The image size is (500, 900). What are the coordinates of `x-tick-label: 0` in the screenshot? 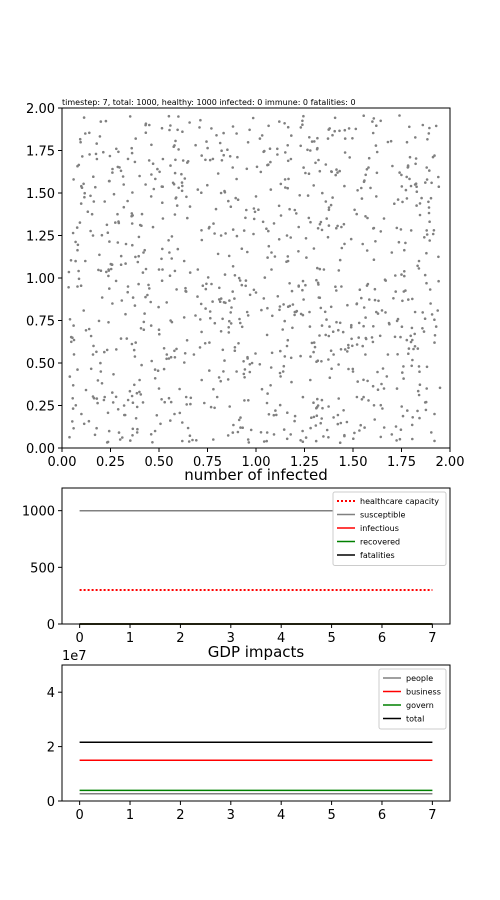 It's located at (79, 815).